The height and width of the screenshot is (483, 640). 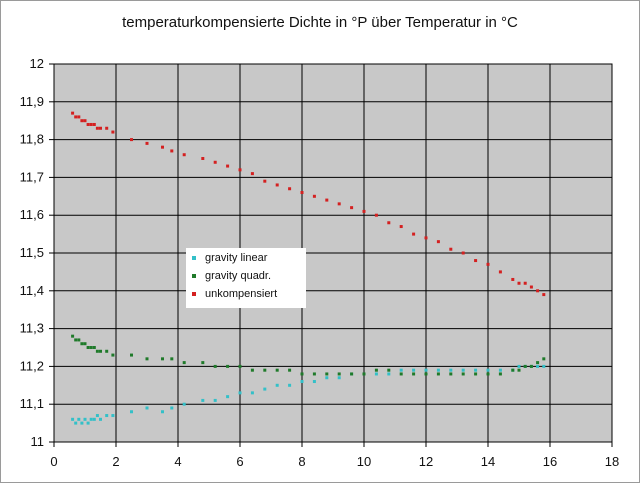 What do you see at coordinates (37, 63) in the screenshot?
I see `y-tick-label: 12` at bounding box center [37, 63].